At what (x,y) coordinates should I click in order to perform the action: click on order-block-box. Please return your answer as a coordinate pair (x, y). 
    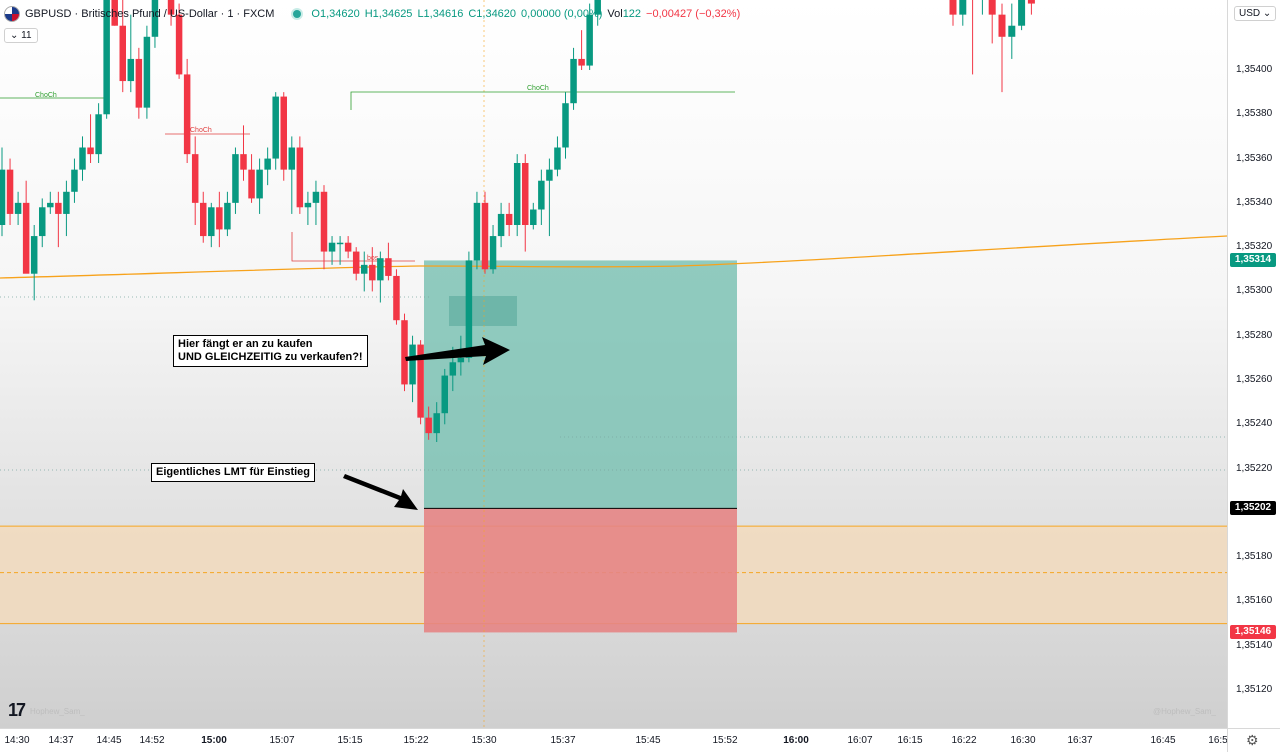
    Looking at the image, I should click on (483, 311).